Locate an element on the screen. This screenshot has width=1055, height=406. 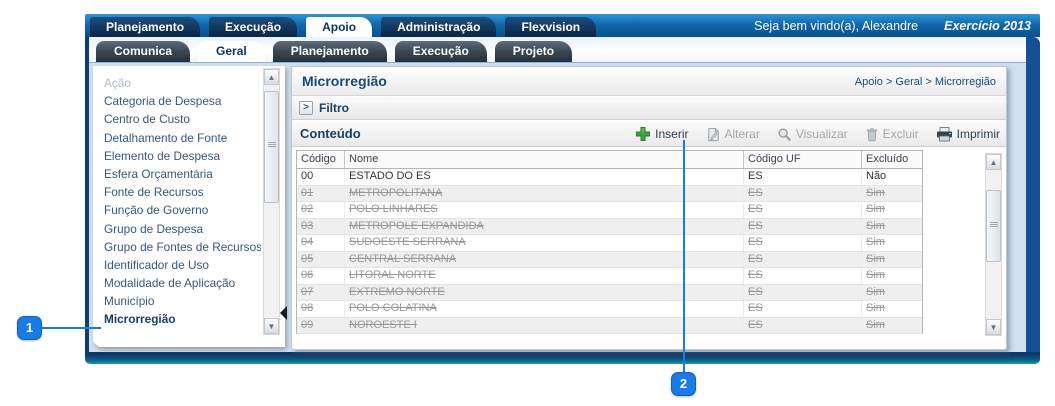
inserir-label: Inserir is located at coordinates (672, 134).